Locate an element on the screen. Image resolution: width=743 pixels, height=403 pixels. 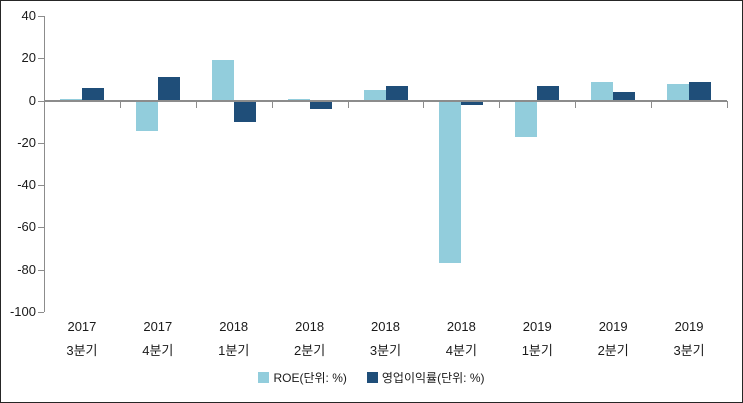
y-axis-tick-label: 20 is located at coordinates (28, 58).